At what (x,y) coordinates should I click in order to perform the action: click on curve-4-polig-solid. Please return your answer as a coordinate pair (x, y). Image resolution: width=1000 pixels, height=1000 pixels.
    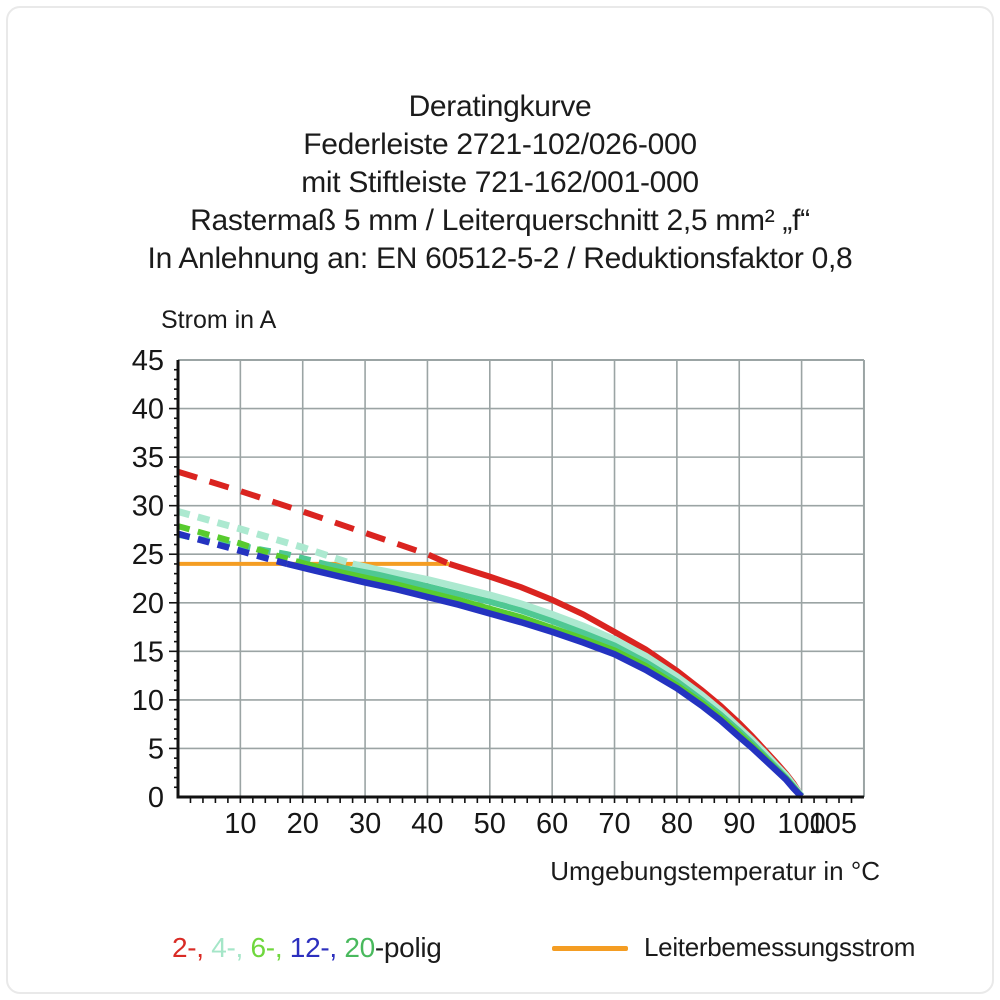
    Looking at the image, I should click on (578, 679).